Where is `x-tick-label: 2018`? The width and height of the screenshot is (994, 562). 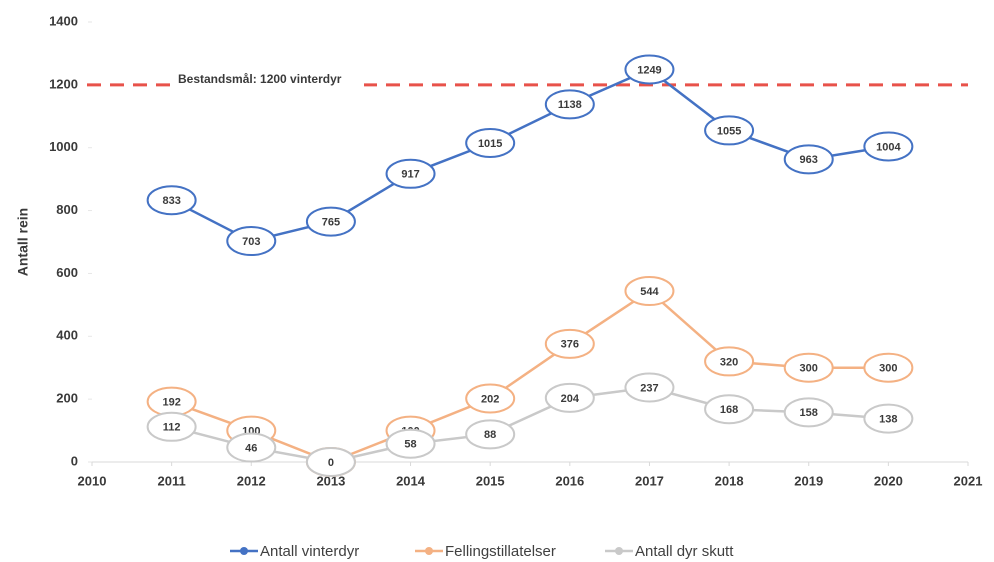 x-tick-label: 2018 is located at coordinates (729, 480).